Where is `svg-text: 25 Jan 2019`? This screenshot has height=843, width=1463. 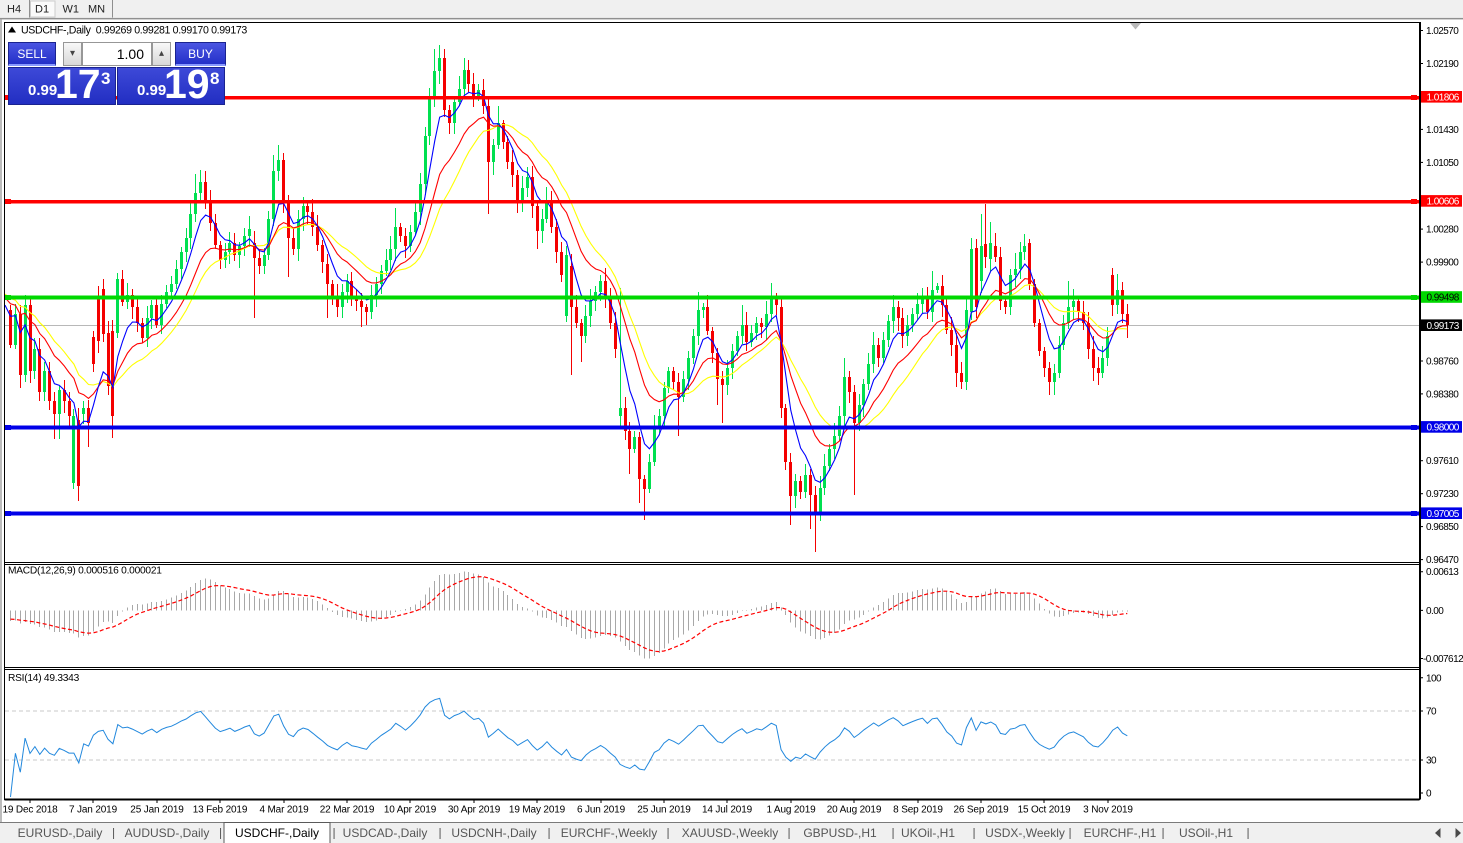 svg-text: 25 Jan 2019 is located at coordinates (157, 810).